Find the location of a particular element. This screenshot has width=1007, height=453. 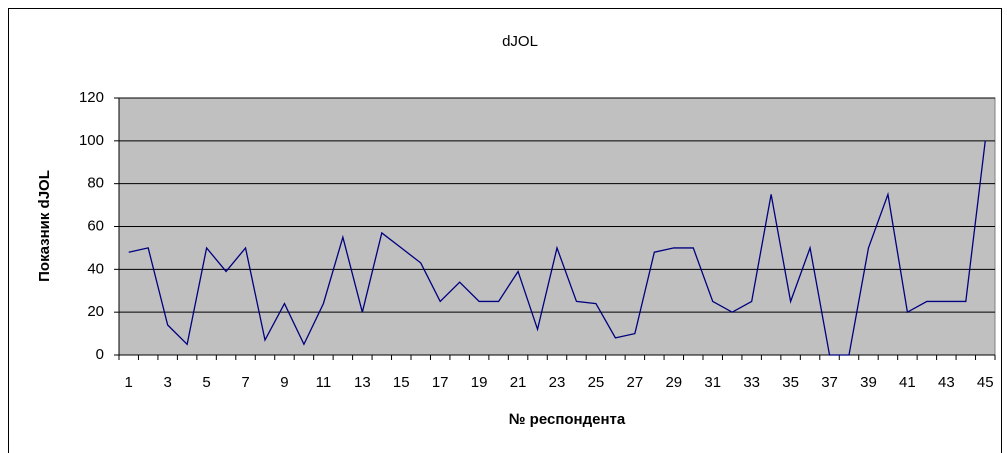

y-tick-label: 40 is located at coordinates (95, 268).